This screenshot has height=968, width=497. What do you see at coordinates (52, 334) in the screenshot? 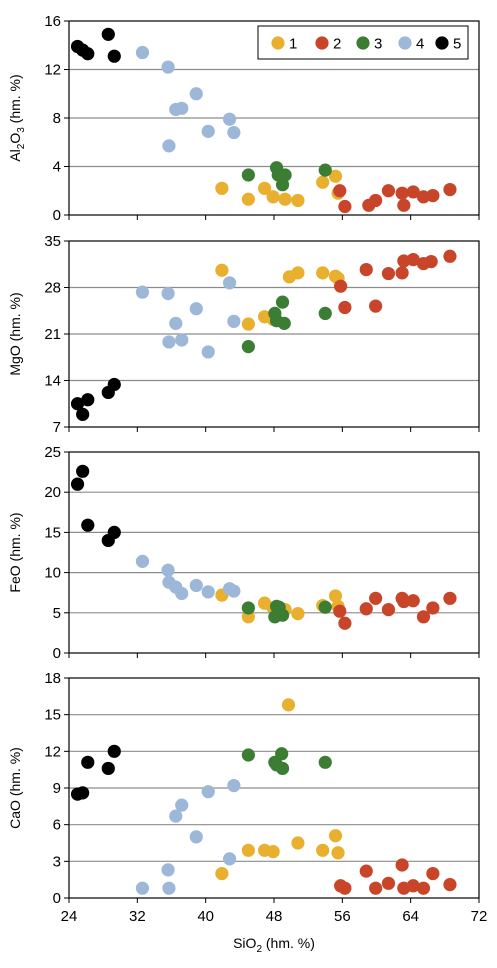
I see `y-tick-label: 21` at bounding box center [52, 334].